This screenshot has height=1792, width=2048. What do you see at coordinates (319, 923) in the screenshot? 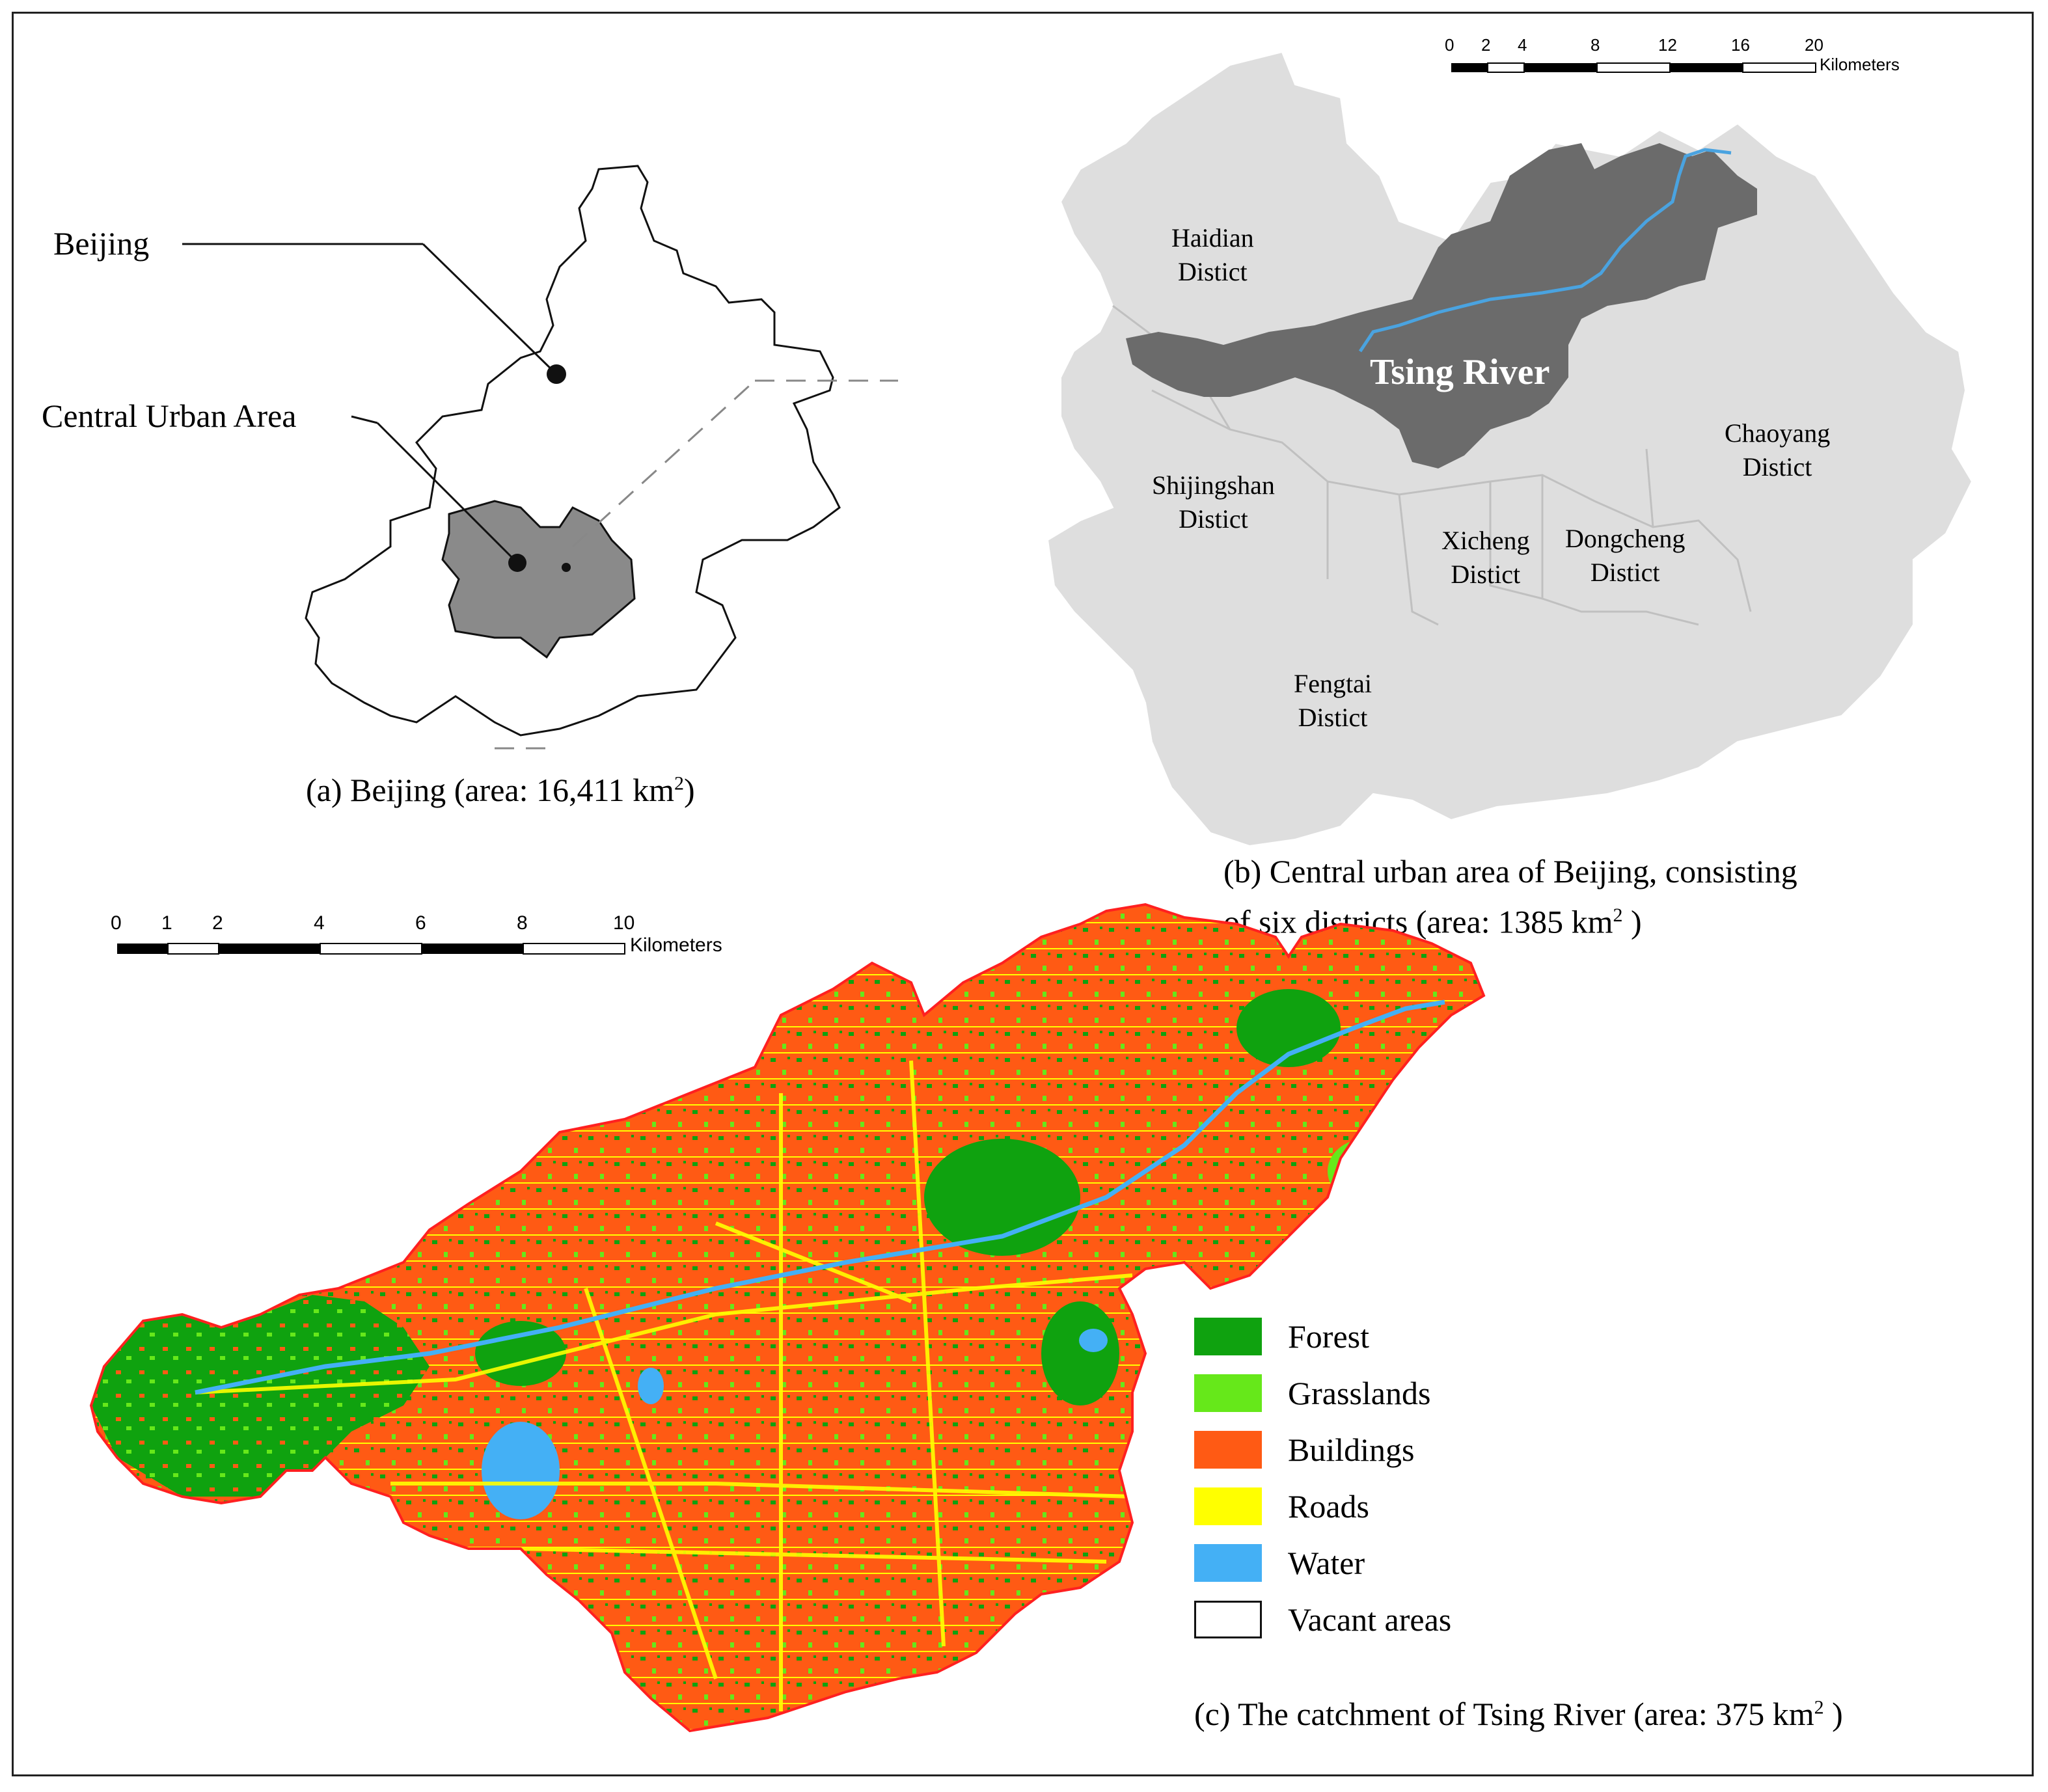
I see `scale-c-tick-3: 4` at bounding box center [319, 923].